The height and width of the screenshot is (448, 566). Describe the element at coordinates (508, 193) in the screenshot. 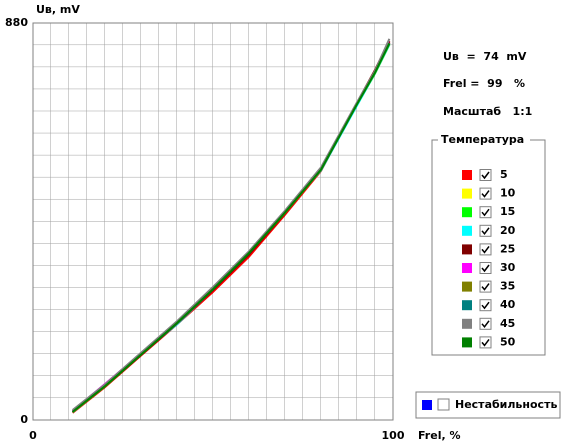

I see `legend-label: 10` at that location.